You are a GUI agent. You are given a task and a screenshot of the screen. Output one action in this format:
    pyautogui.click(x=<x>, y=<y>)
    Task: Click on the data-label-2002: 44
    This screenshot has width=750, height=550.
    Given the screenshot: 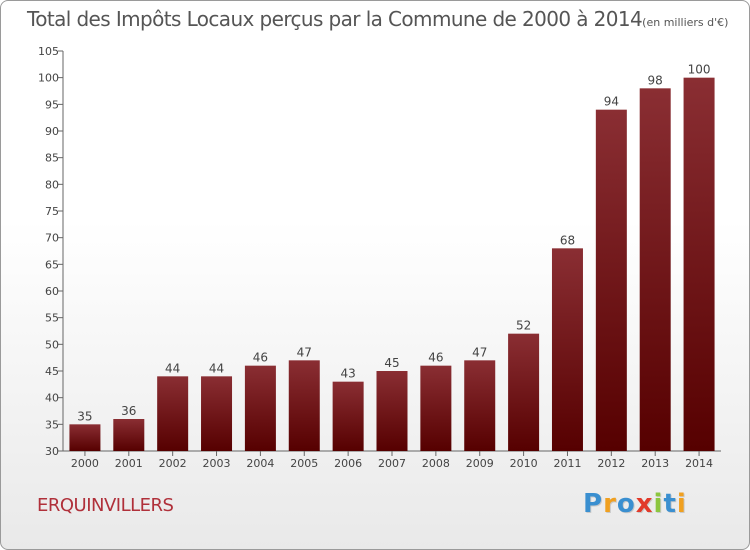 What is the action you would take?
    pyautogui.click(x=172, y=368)
    